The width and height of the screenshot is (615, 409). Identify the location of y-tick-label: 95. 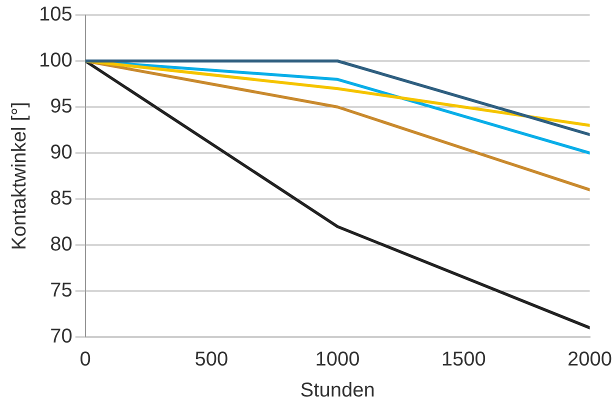
(61, 107).